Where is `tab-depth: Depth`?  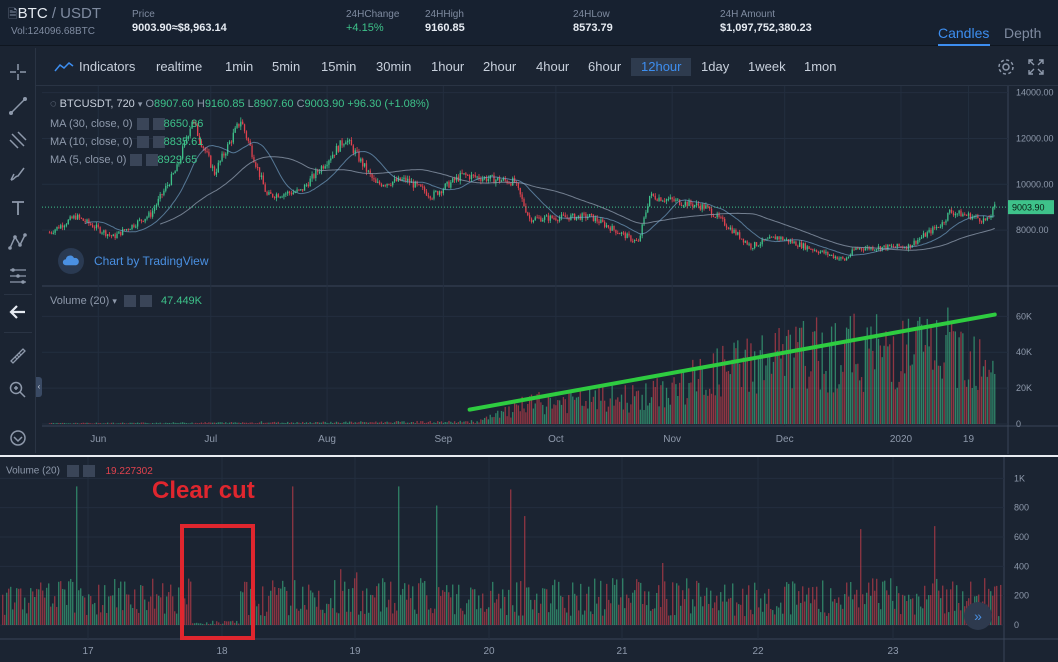
tab-depth: Depth is located at coordinates (1023, 33).